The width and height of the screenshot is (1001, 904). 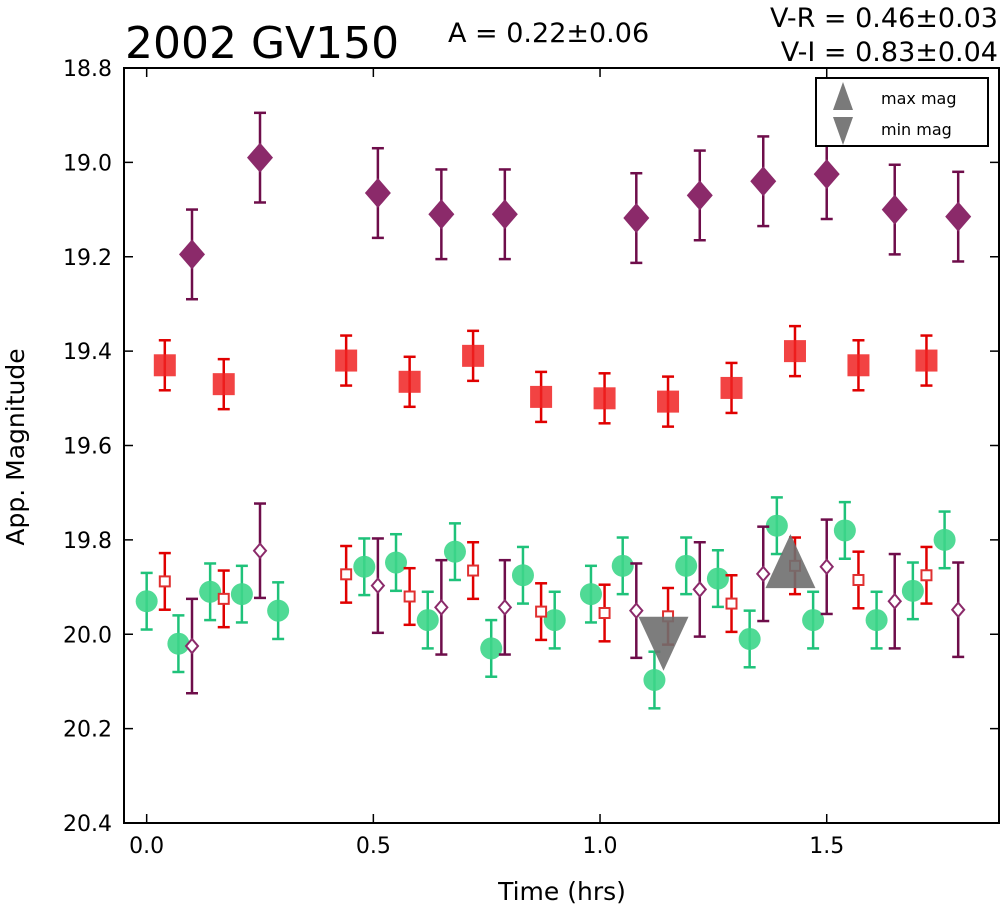 What do you see at coordinates (600, 846) in the screenshot?
I see `x-tick-label: 1.0` at bounding box center [600, 846].